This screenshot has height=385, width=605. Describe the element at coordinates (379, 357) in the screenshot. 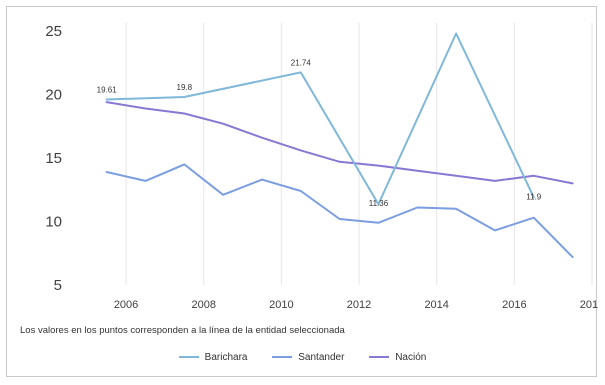

I see `legend-swatch-nacion` at that location.